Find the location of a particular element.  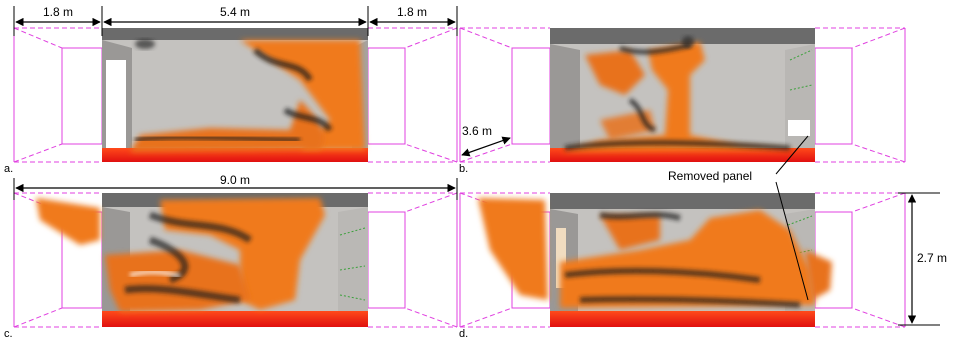

dimension-total-length: 9.0 m is located at coordinates (235, 186).